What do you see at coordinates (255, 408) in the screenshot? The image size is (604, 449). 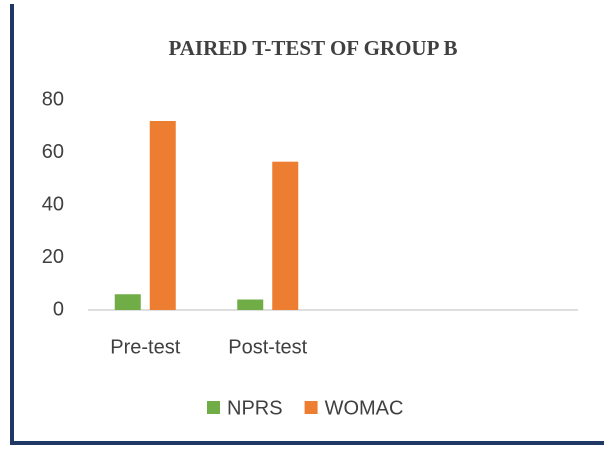 I see `legend-label: NPRS` at bounding box center [255, 408].